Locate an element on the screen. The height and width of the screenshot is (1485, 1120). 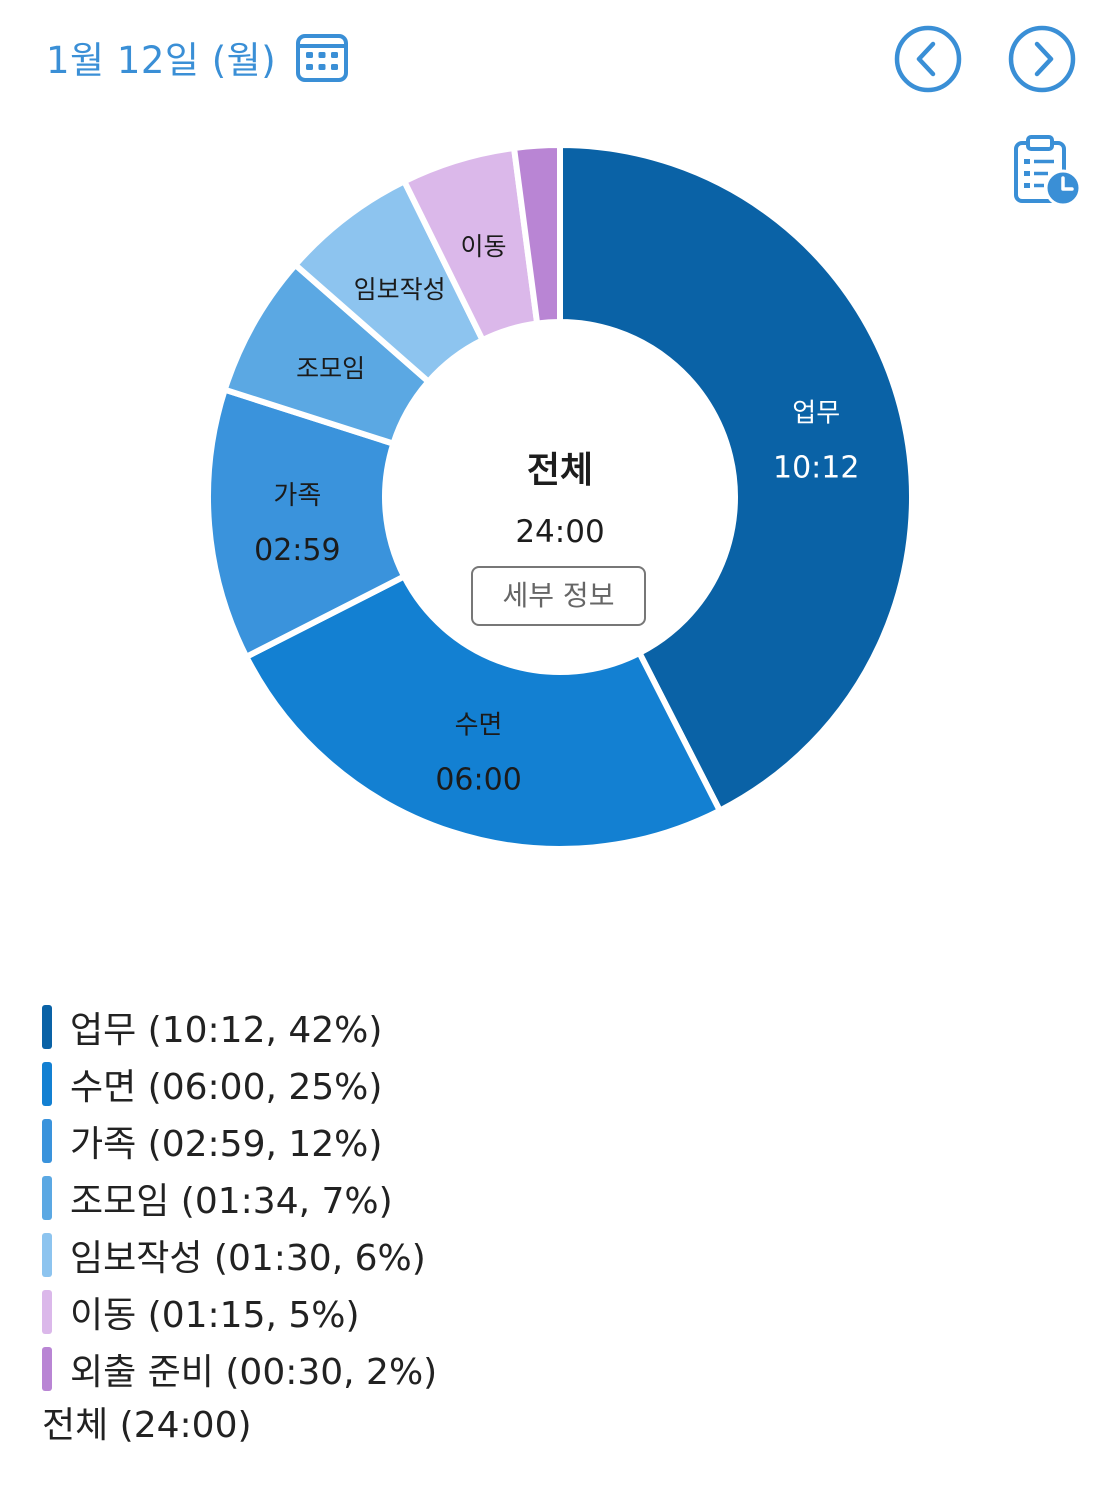
chevron-left-icon is located at coordinates (928, 59).